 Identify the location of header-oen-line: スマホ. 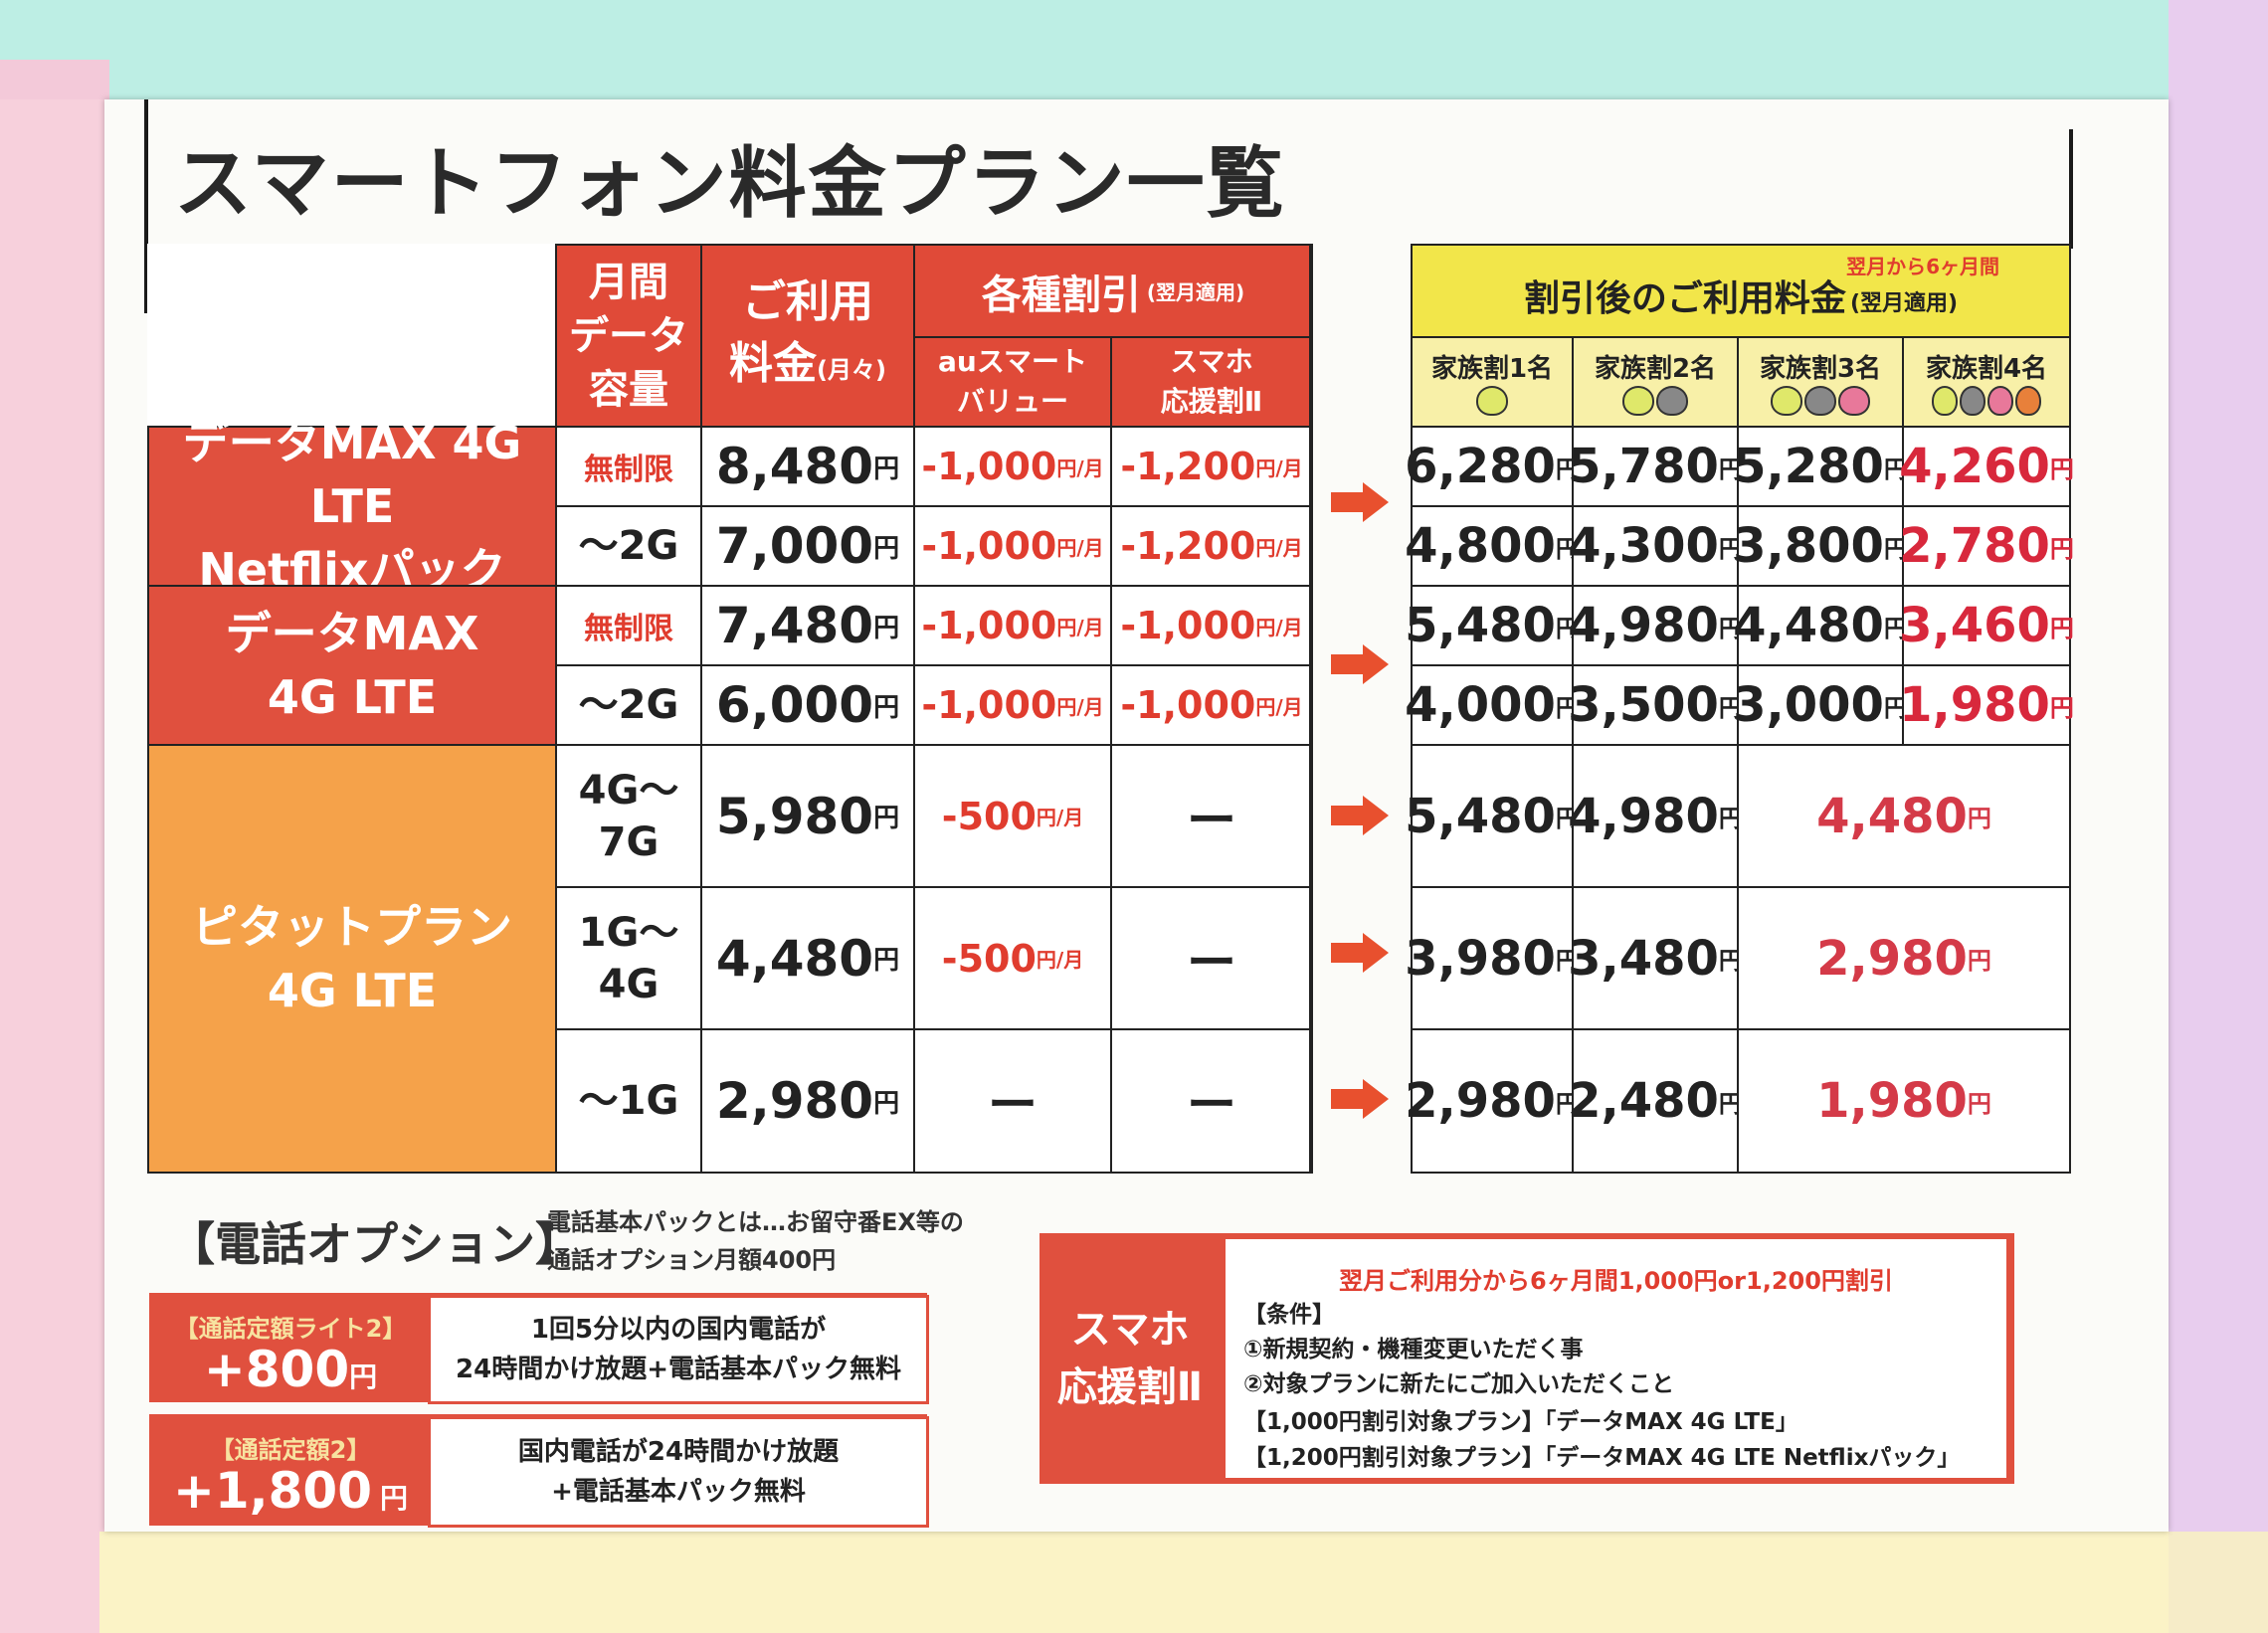
(1212, 361).